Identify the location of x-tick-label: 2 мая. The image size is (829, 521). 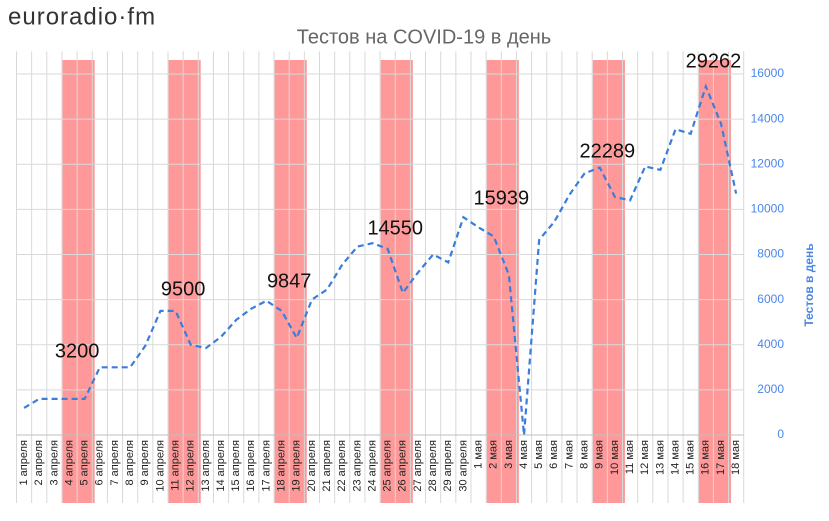
(494, 454).